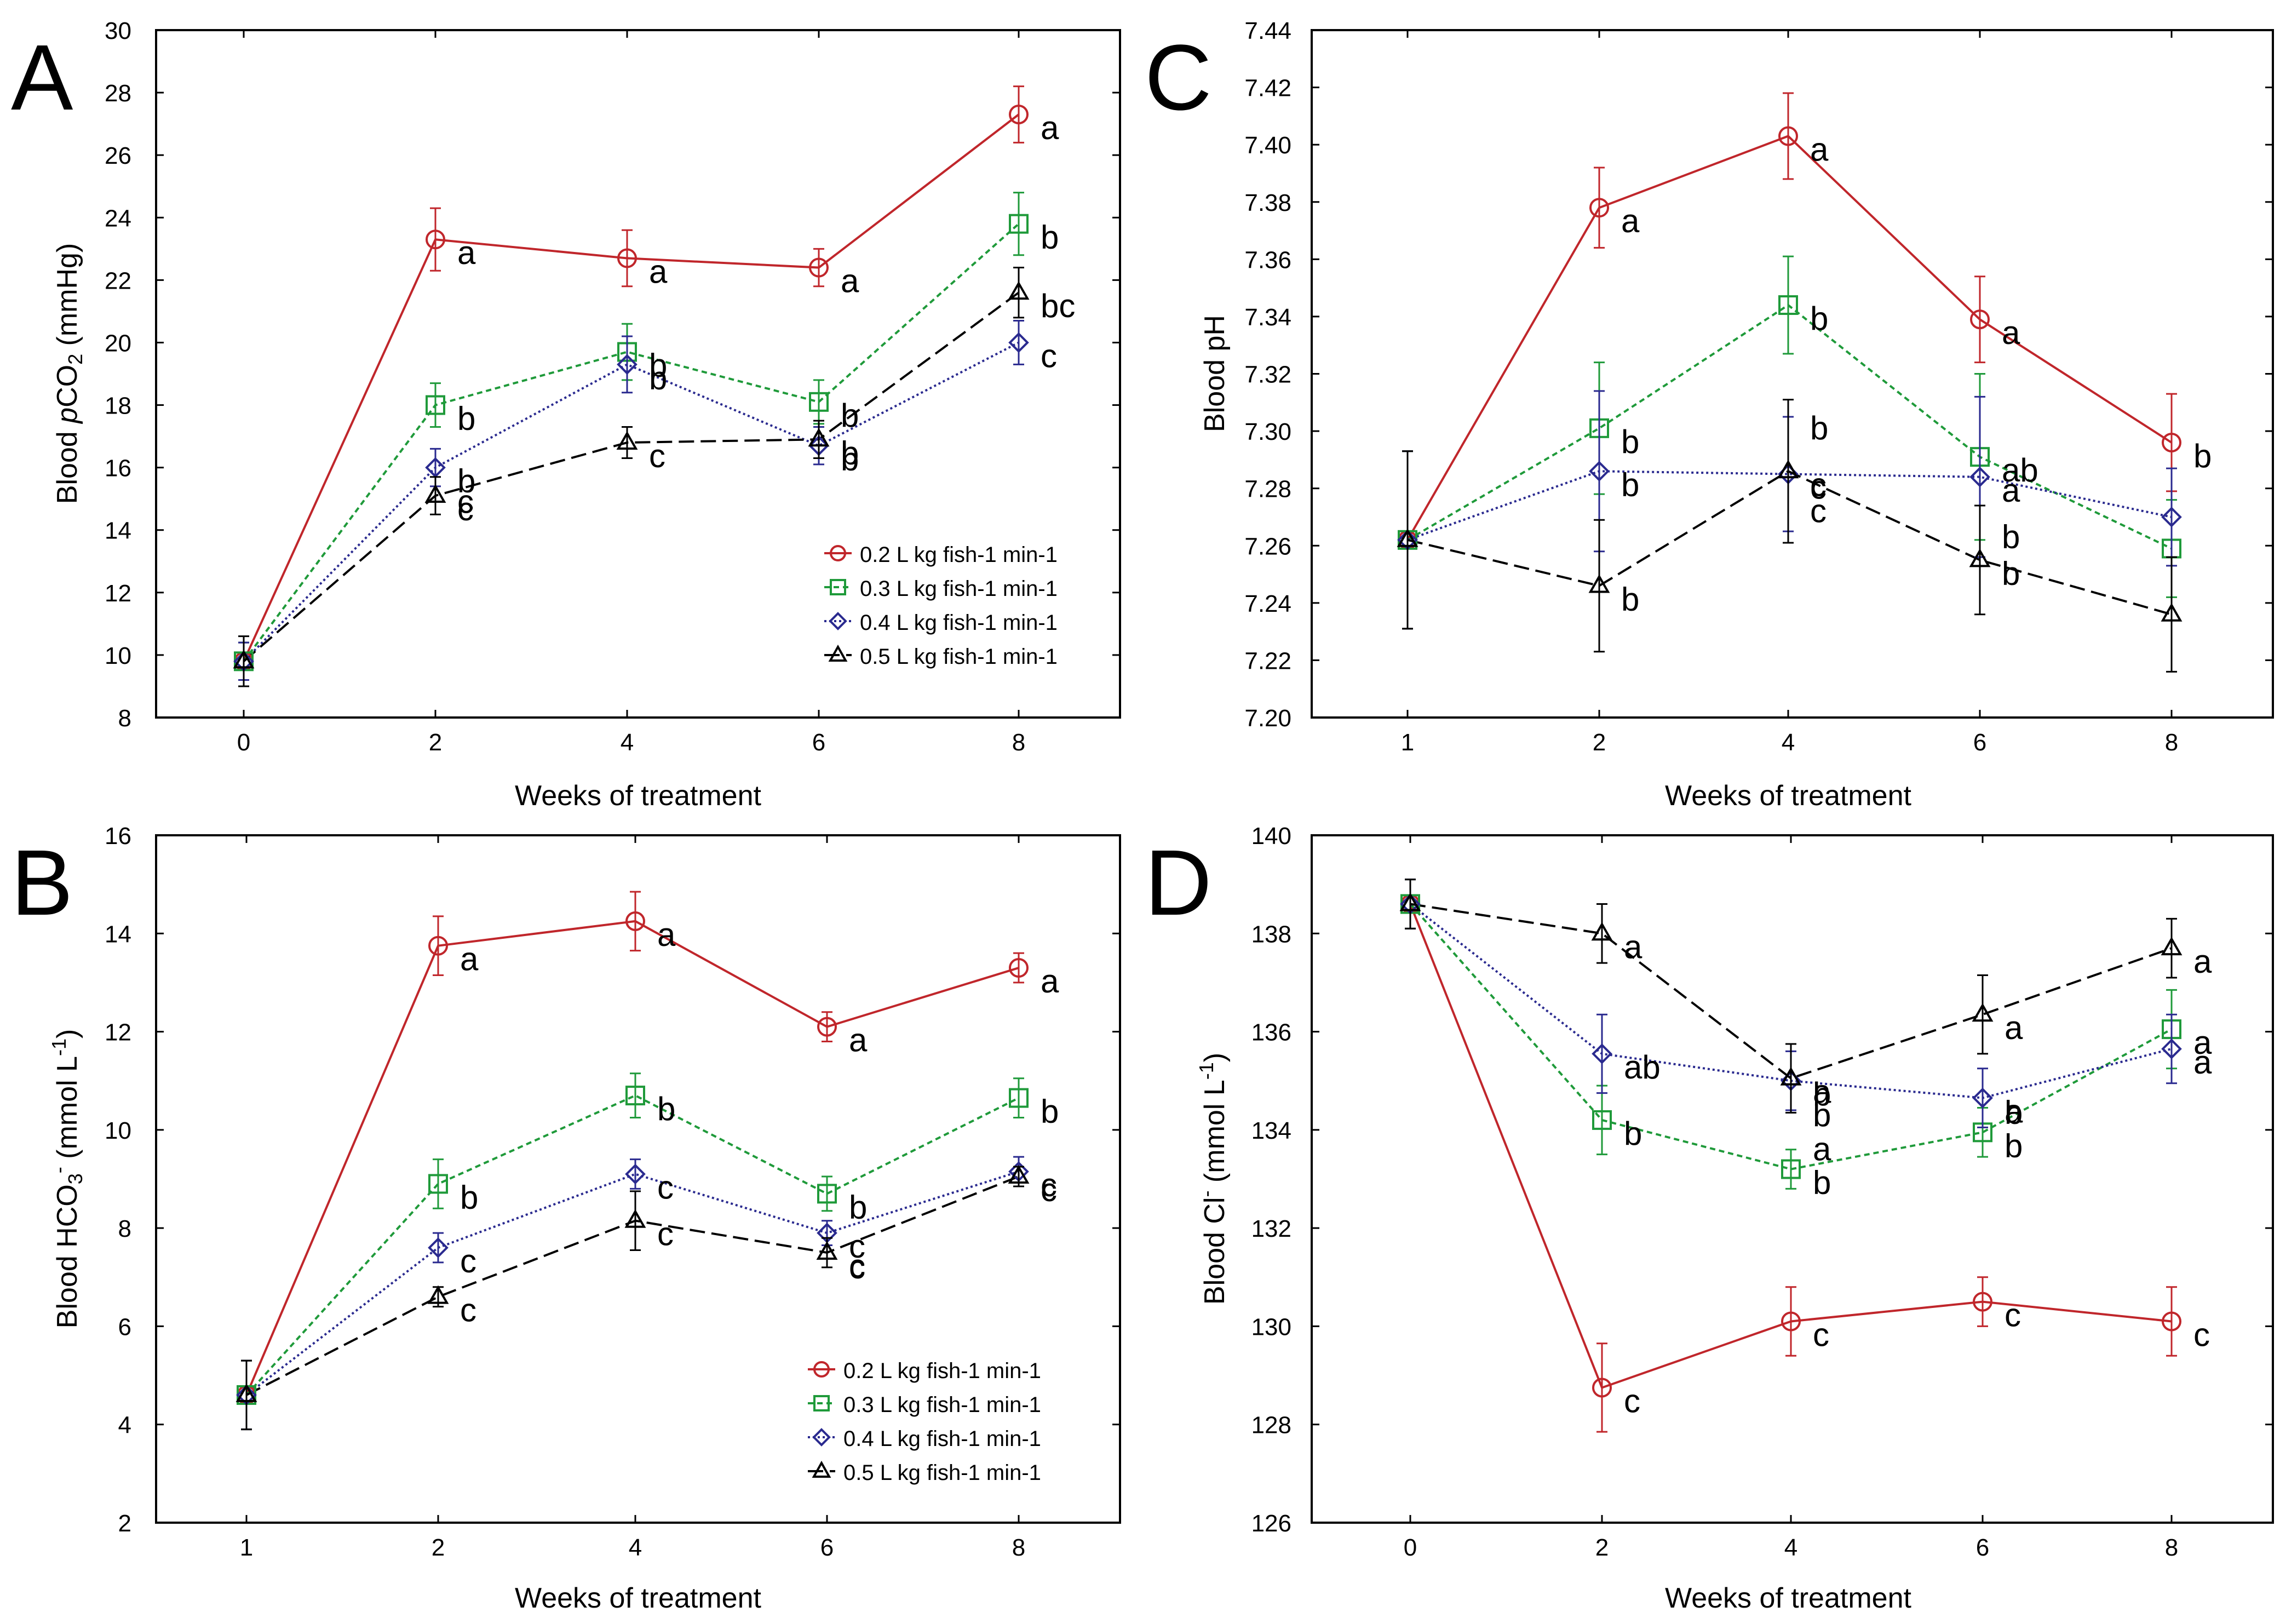 This screenshot has height=1624, width=2280. I want to click on y-tick-label: 128, so click(1271, 1425).